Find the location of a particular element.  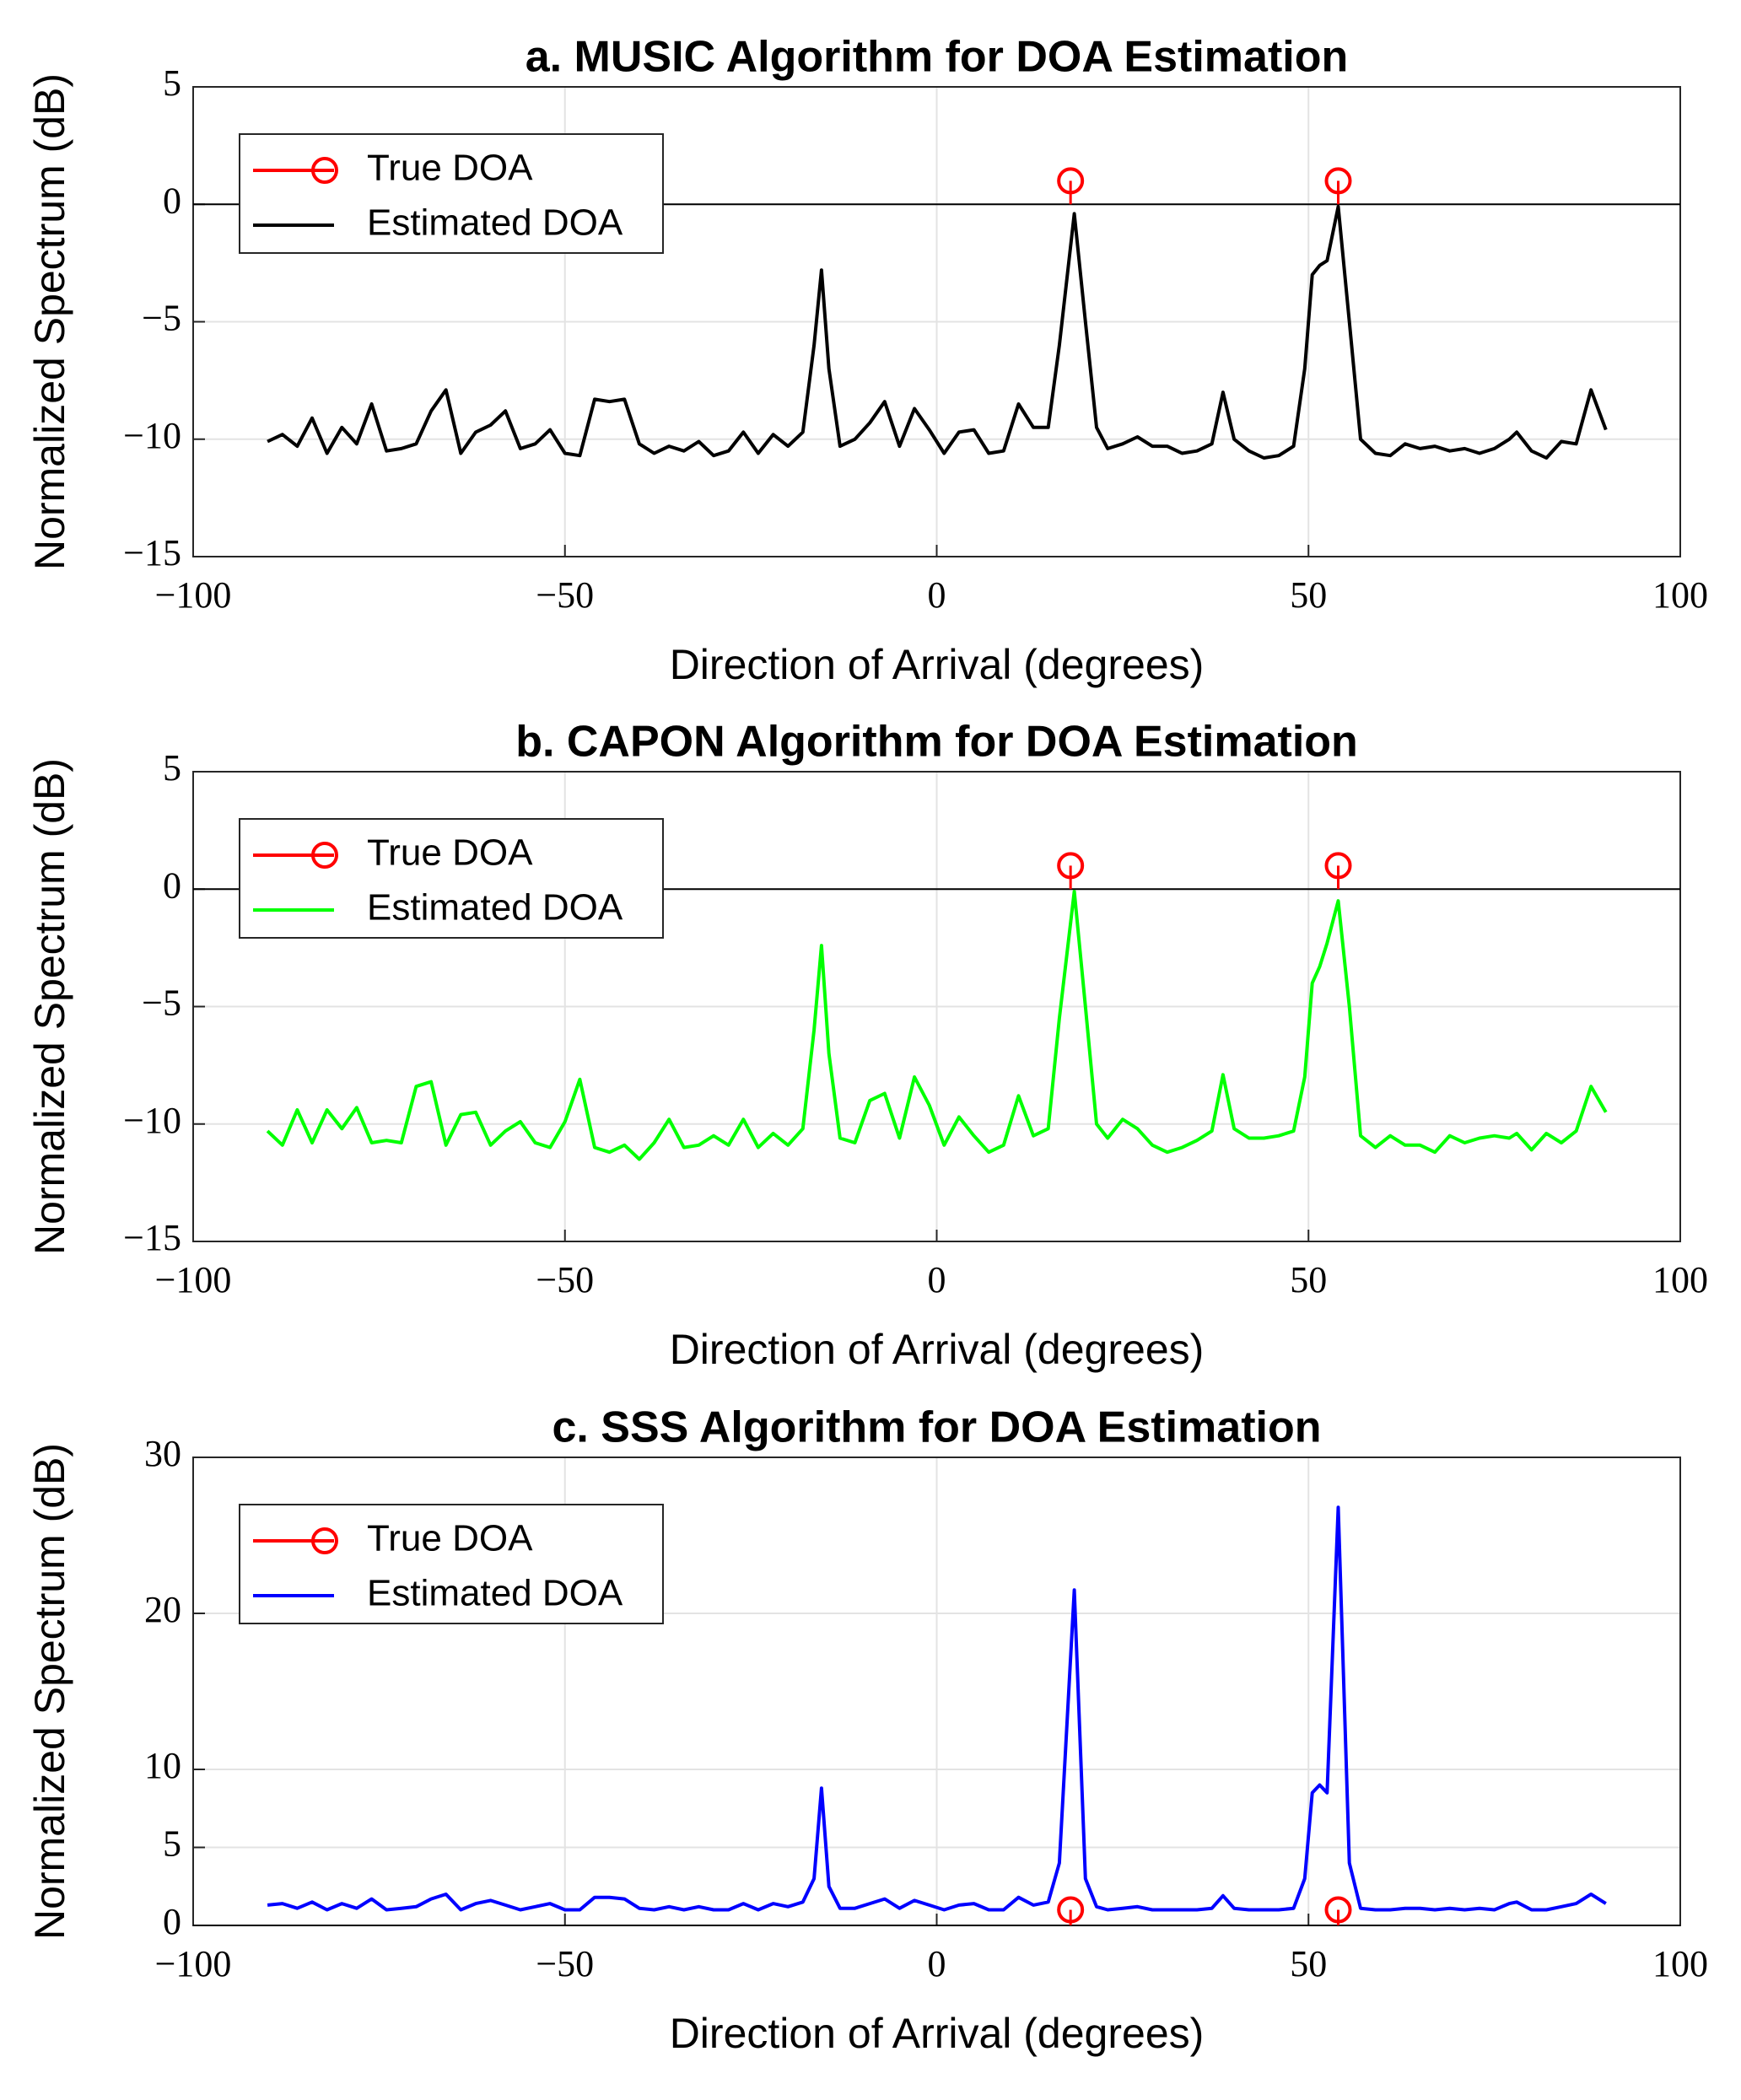

y-tick-label: 30 is located at coordinates (162, 1453).